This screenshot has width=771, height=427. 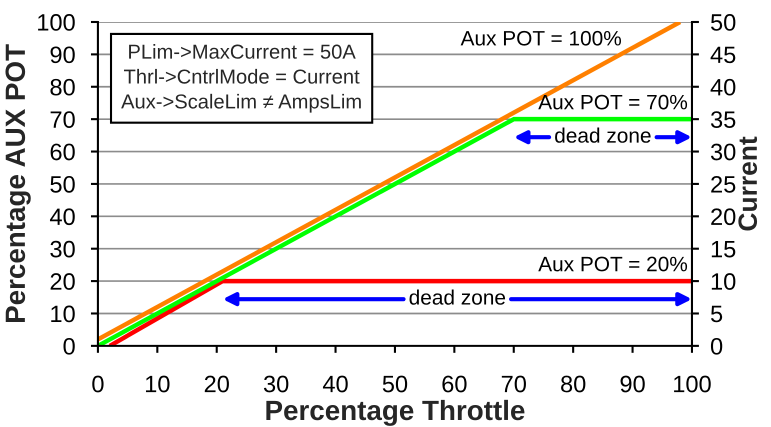 I want to click on y-tick-label: 50, so click(x=62, y=184).